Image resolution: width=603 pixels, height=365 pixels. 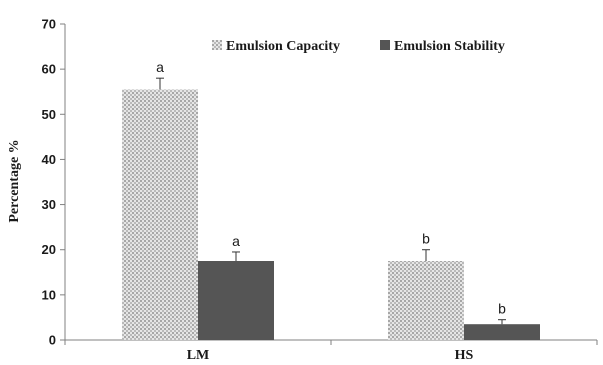 What do you see at coordinates (14, 180) in the screenshot?
I see `y-axis-title: Percentage %` at bounding box center [14, 180].